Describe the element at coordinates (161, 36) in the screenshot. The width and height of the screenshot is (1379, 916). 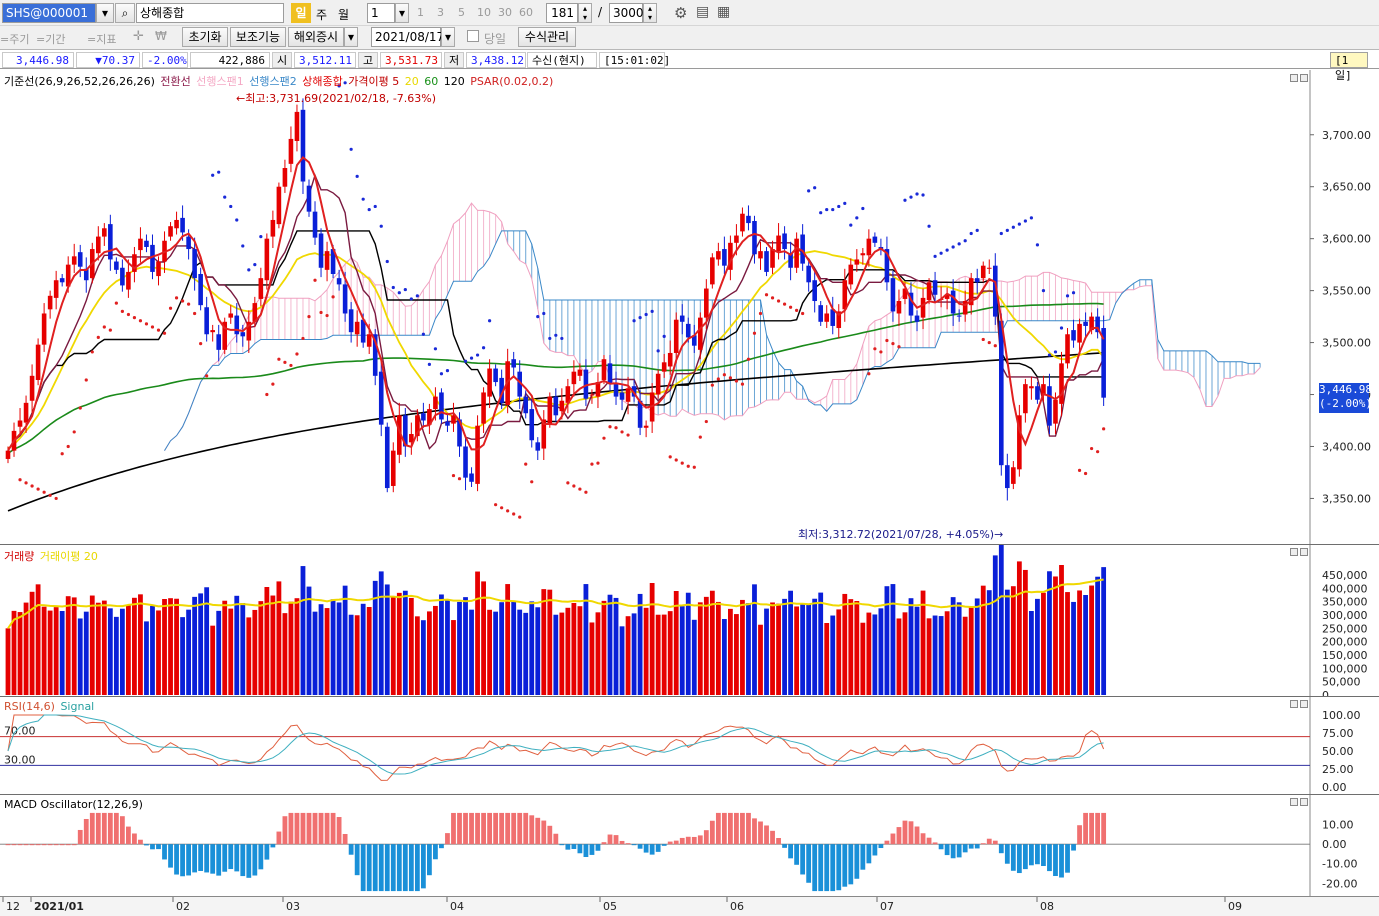
I see `currency-icon: ₩` at that location.